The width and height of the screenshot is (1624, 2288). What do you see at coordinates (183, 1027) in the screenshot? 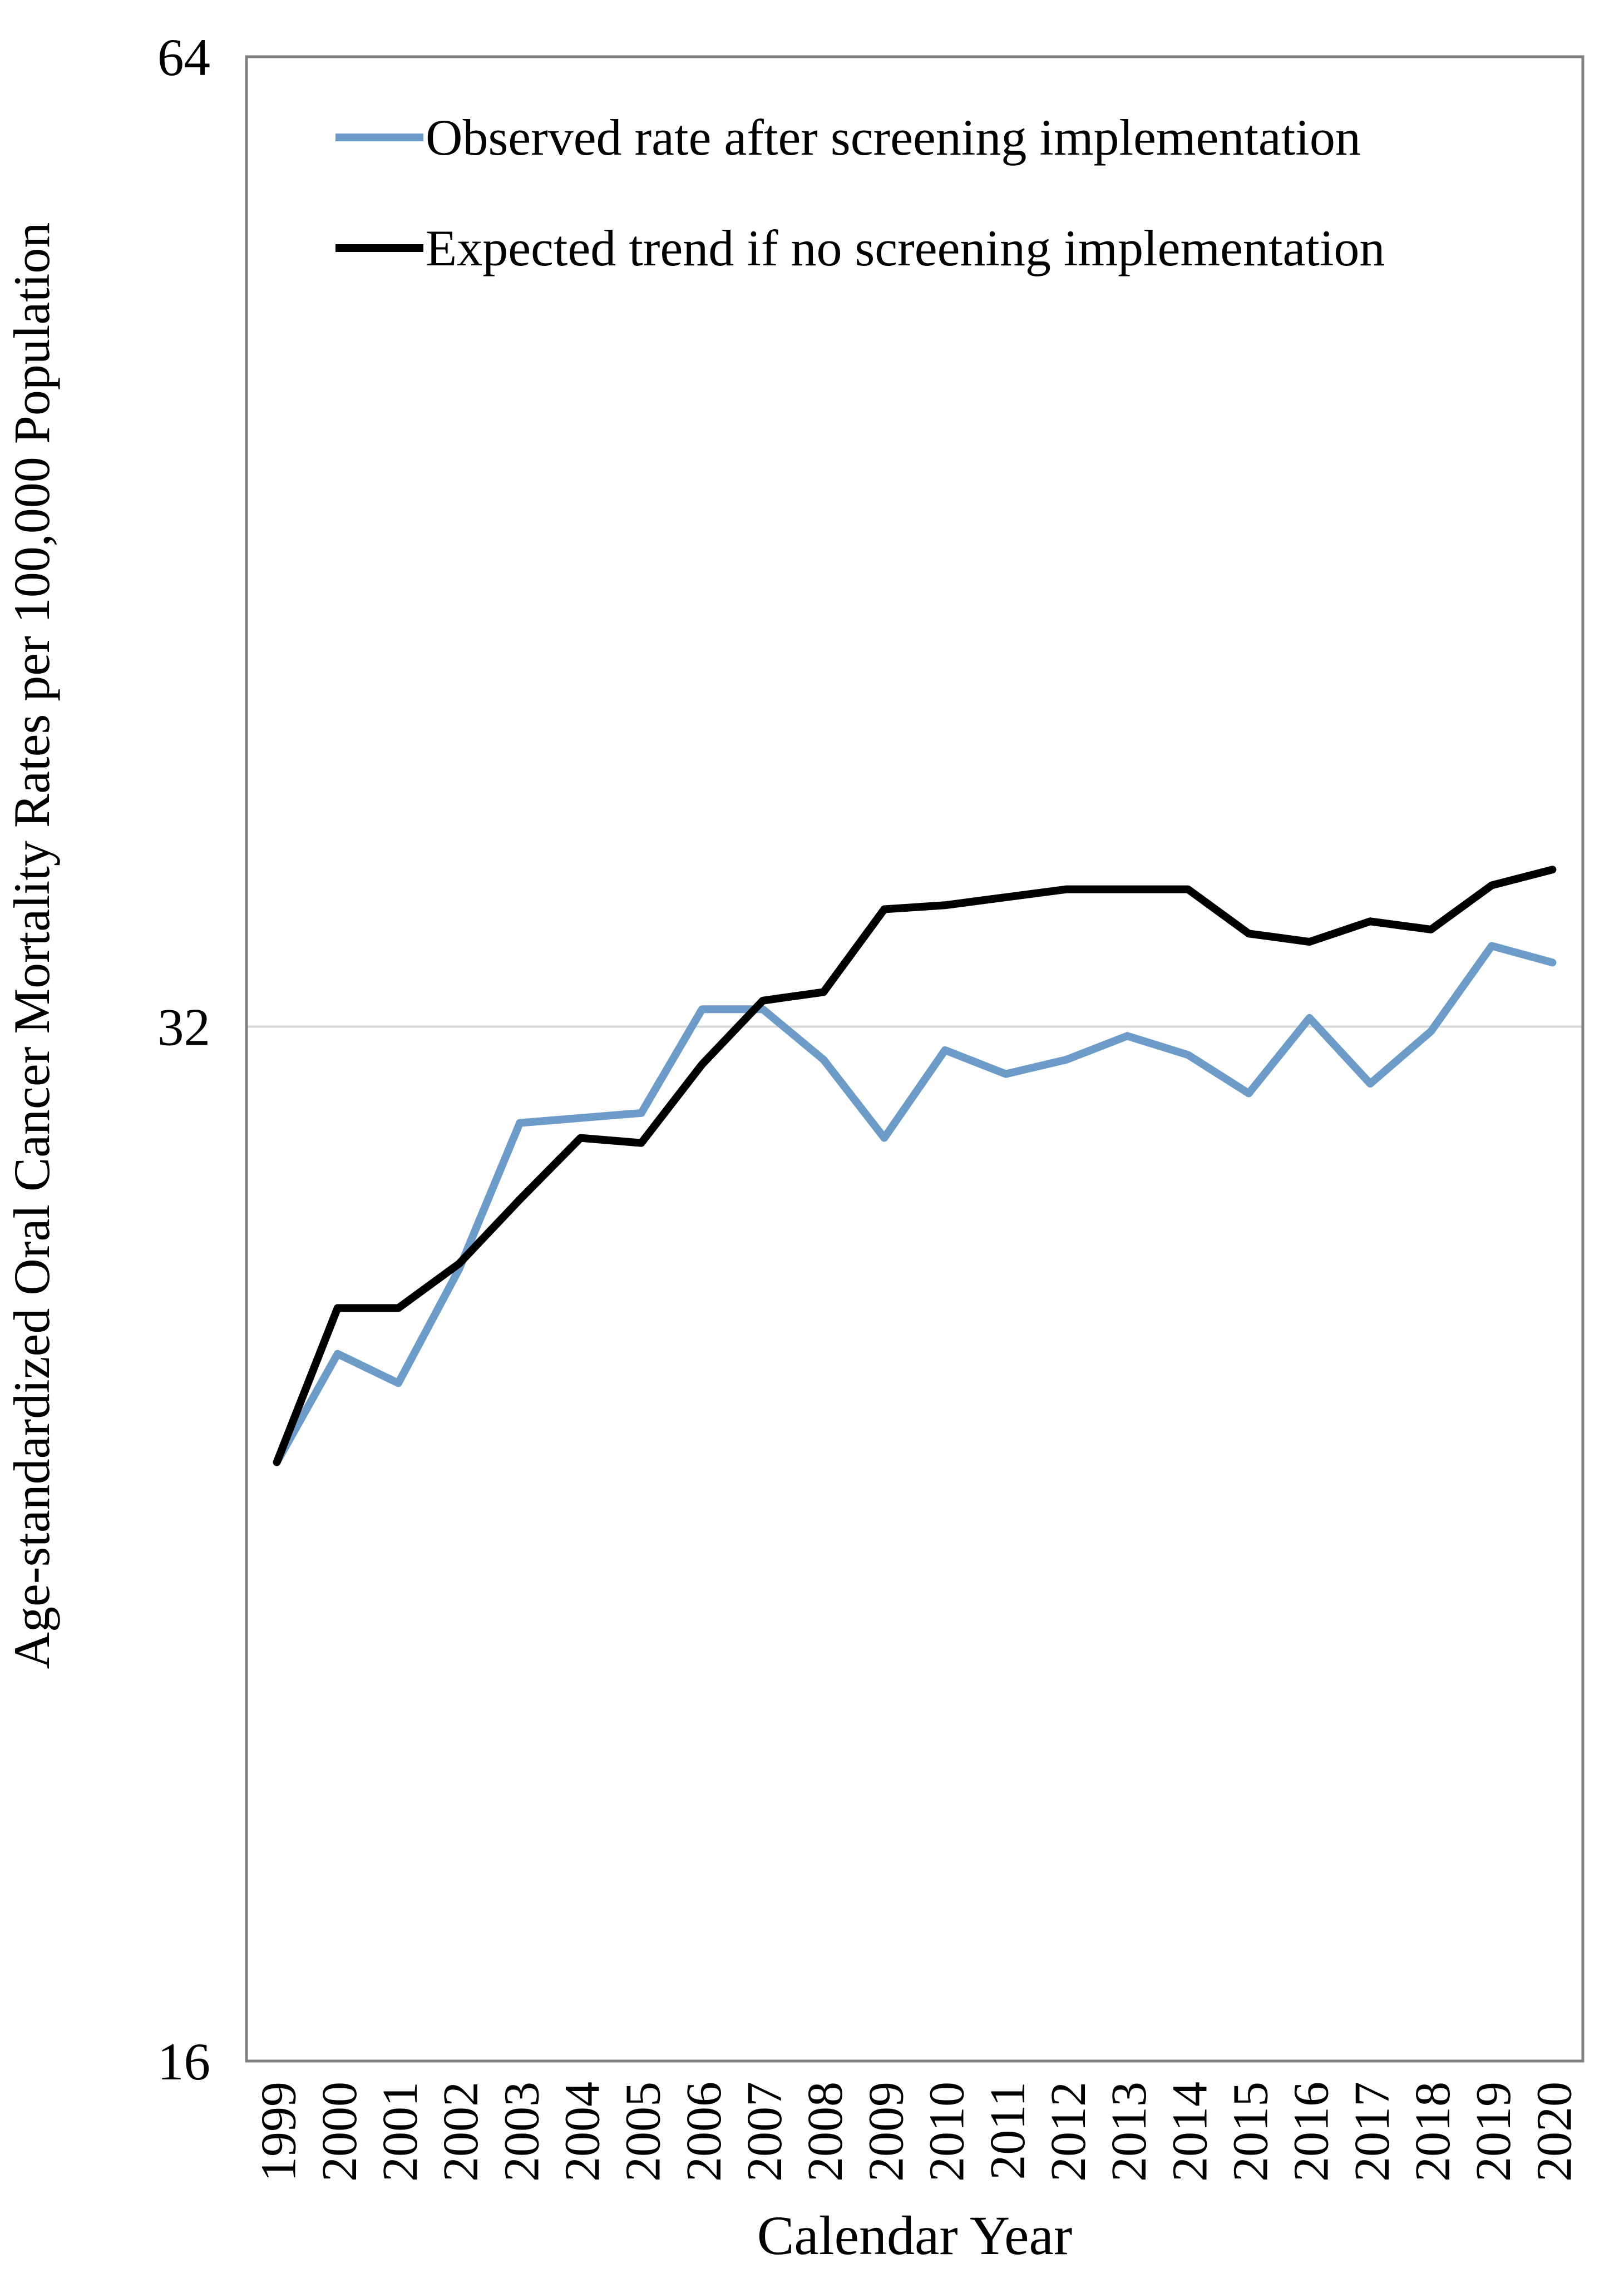
I see `y-tick-label-32: 32` at bounding box center [183, 1027].